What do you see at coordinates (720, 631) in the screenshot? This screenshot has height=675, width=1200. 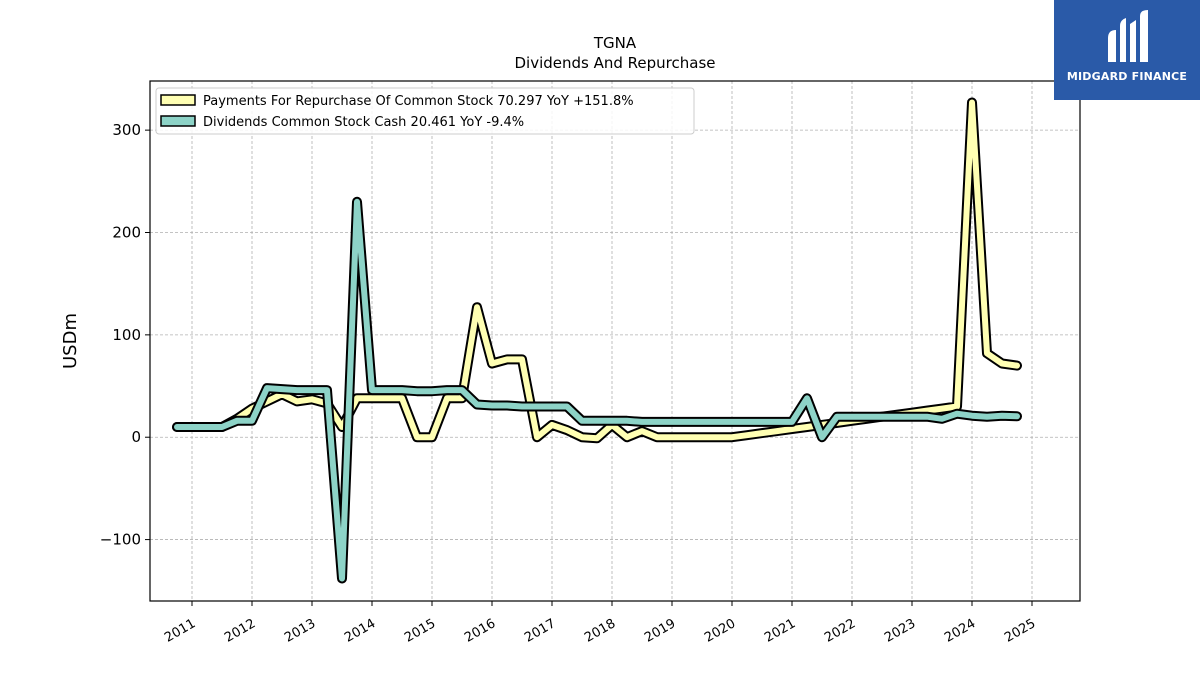 I see `x-tick-label: 2020` at bounding box center [720, 631].